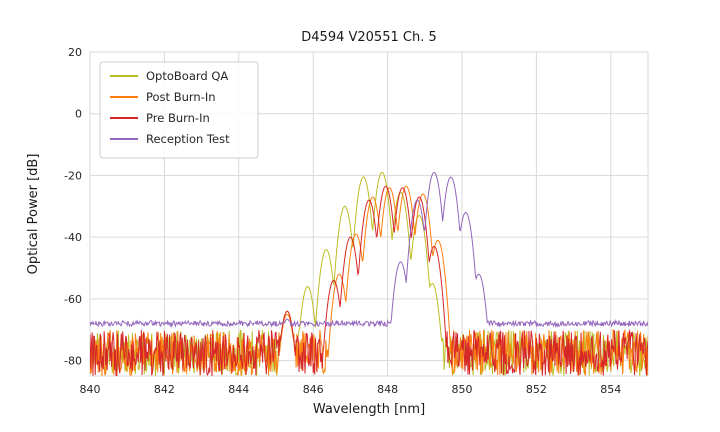 The width and height of the screenshot is (720, 432). What do you see at coordinates (462, 389) in the screenshot?
I see `x-tick-label: 850` at bounding box center [462, 389].